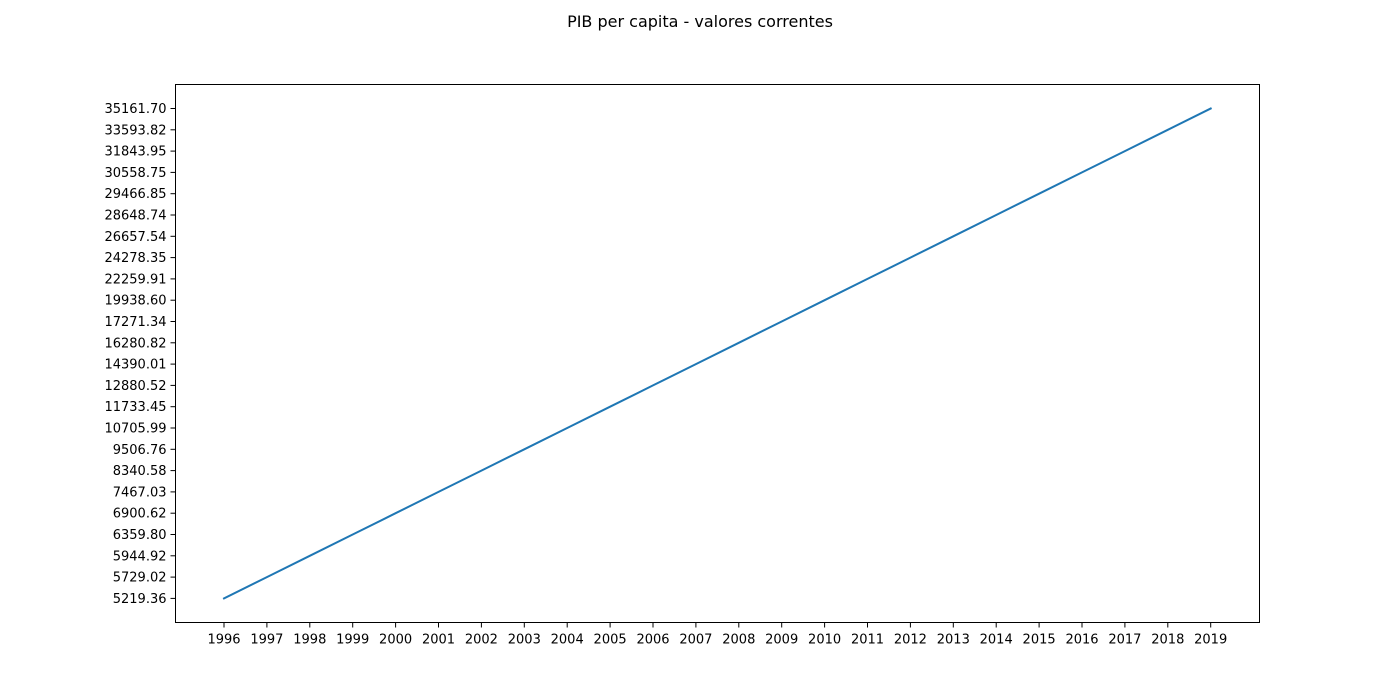 The height and width of the screenshot is (700, 1400). I want to click on y-tick-label: 22259.91, so click(135, 279).